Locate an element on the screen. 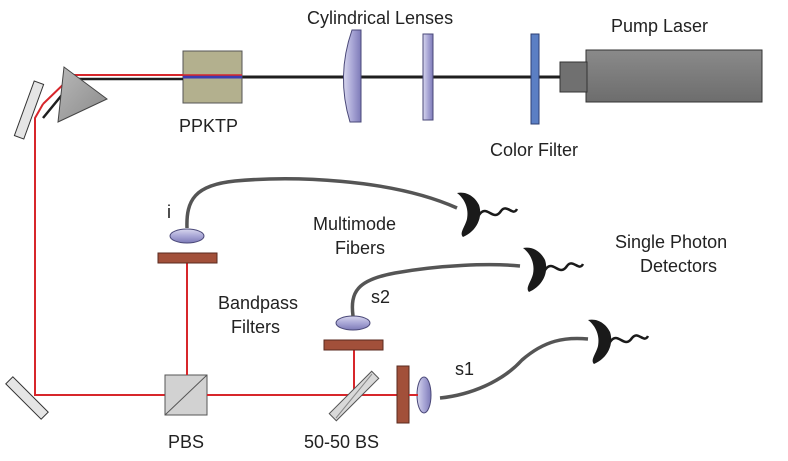 The height and width of the screenshot is (461, 788). label-ppktp: PPKTP is located at coordinates (209, 126).